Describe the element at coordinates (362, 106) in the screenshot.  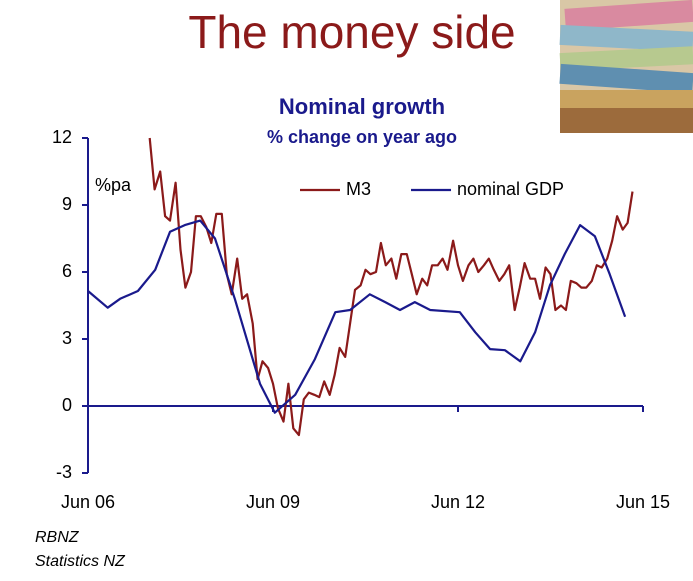
I see `chart-title: Nominal growth` at that location.